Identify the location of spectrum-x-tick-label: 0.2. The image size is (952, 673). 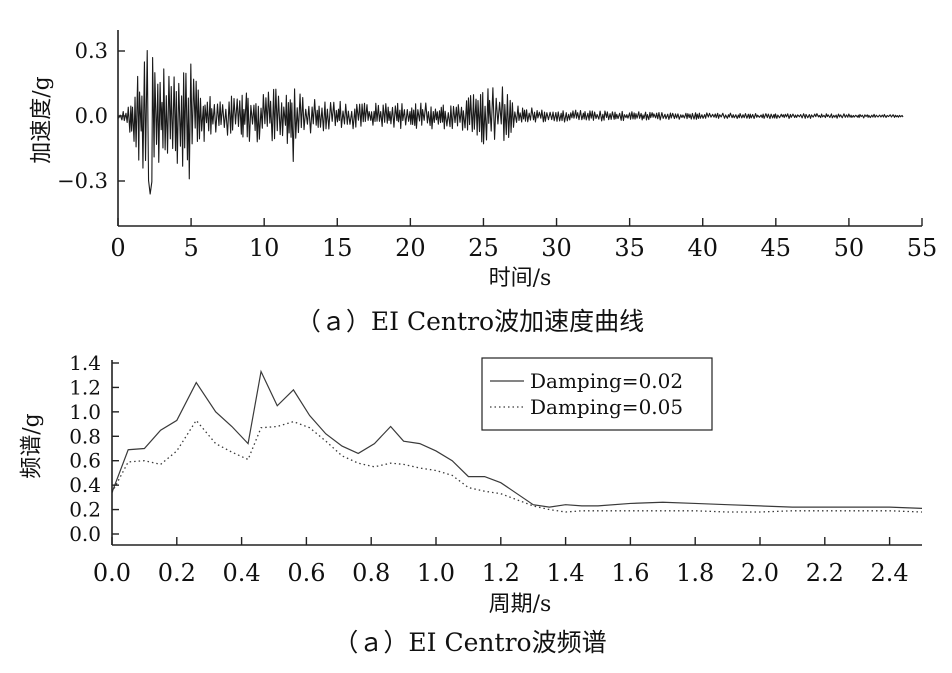
(177, 573).